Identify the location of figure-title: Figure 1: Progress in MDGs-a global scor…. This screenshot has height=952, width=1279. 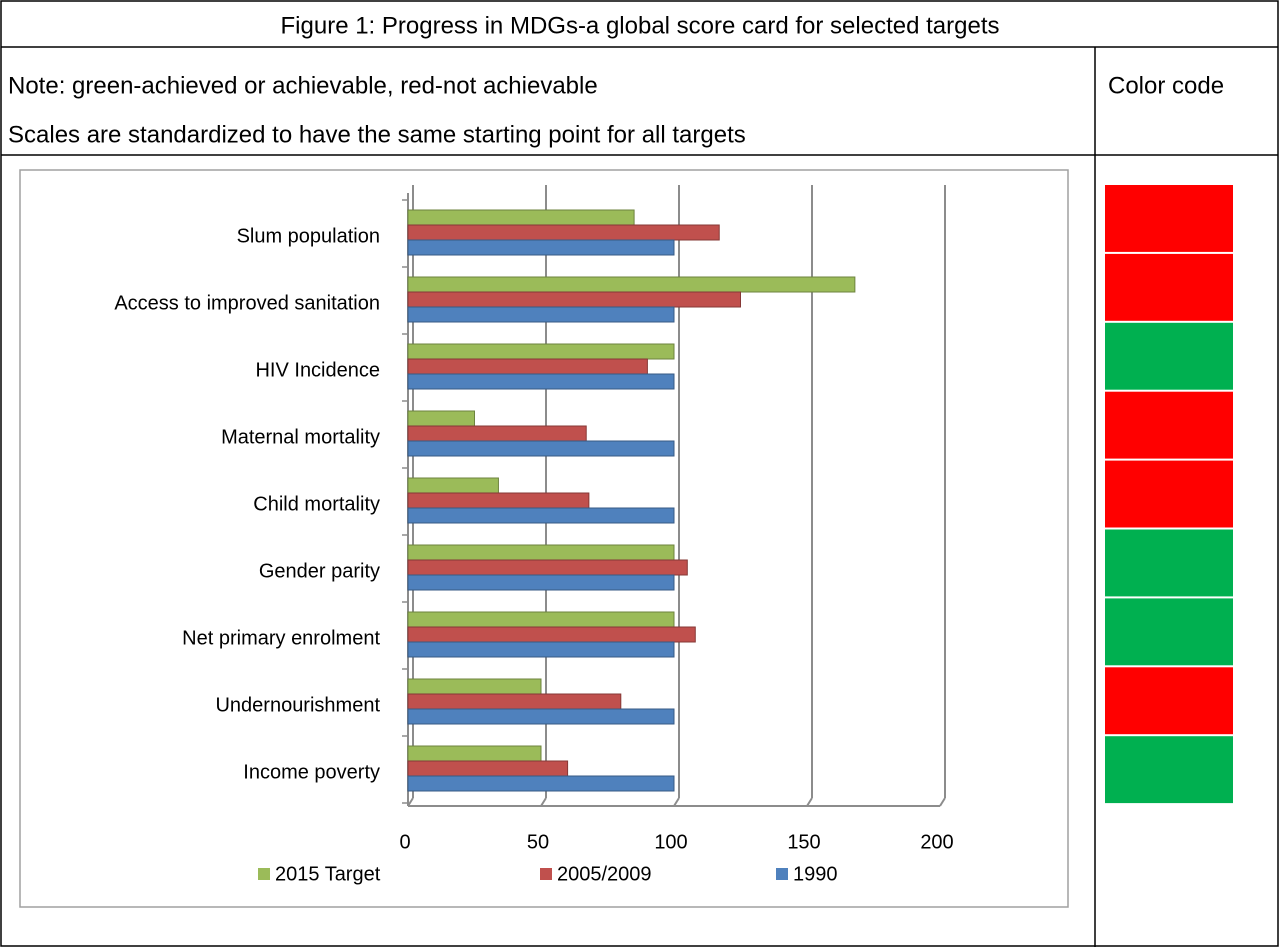
(640, 25).